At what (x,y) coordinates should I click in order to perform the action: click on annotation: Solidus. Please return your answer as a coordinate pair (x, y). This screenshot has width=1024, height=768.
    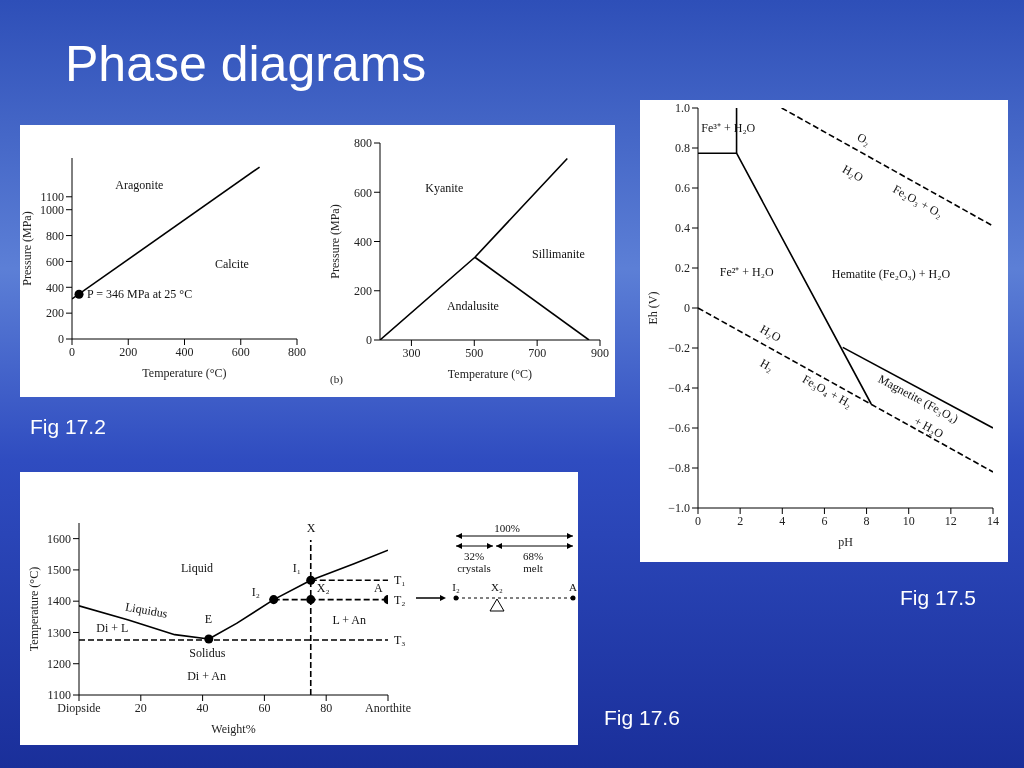
    Looking at the image, I should click on (207, 652).